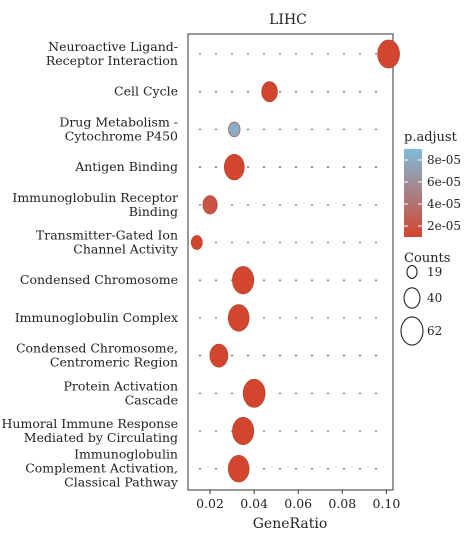 This screenshot has width=474, height=543. What do you see at coordinates (288, 20) in the screenshot?
I see `chart-title: LIHC` at bounding box center [288, 20].